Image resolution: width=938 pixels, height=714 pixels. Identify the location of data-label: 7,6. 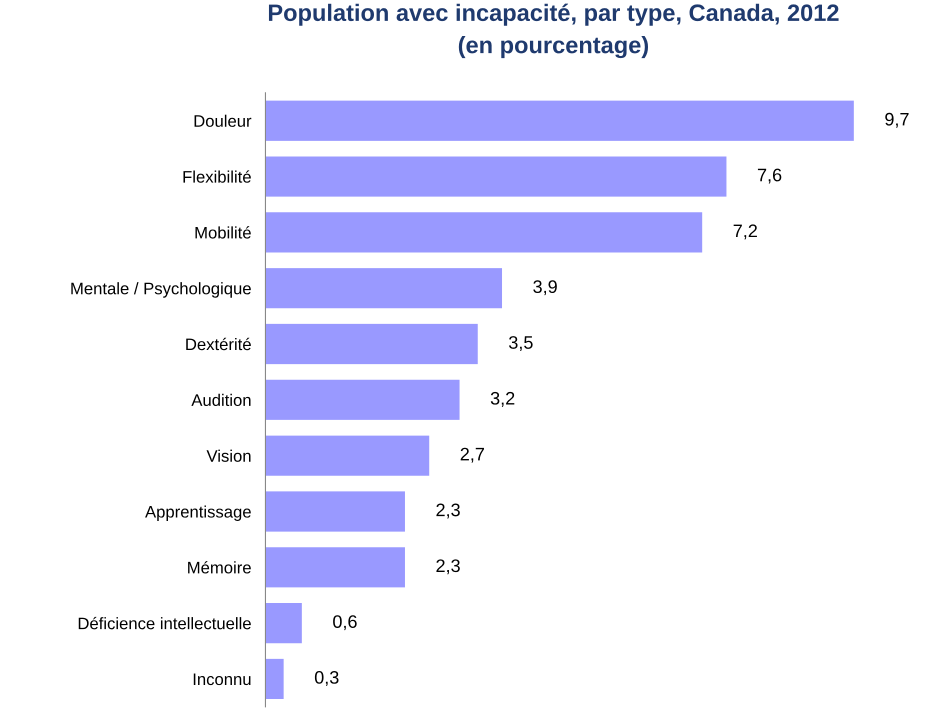
(770, 176).